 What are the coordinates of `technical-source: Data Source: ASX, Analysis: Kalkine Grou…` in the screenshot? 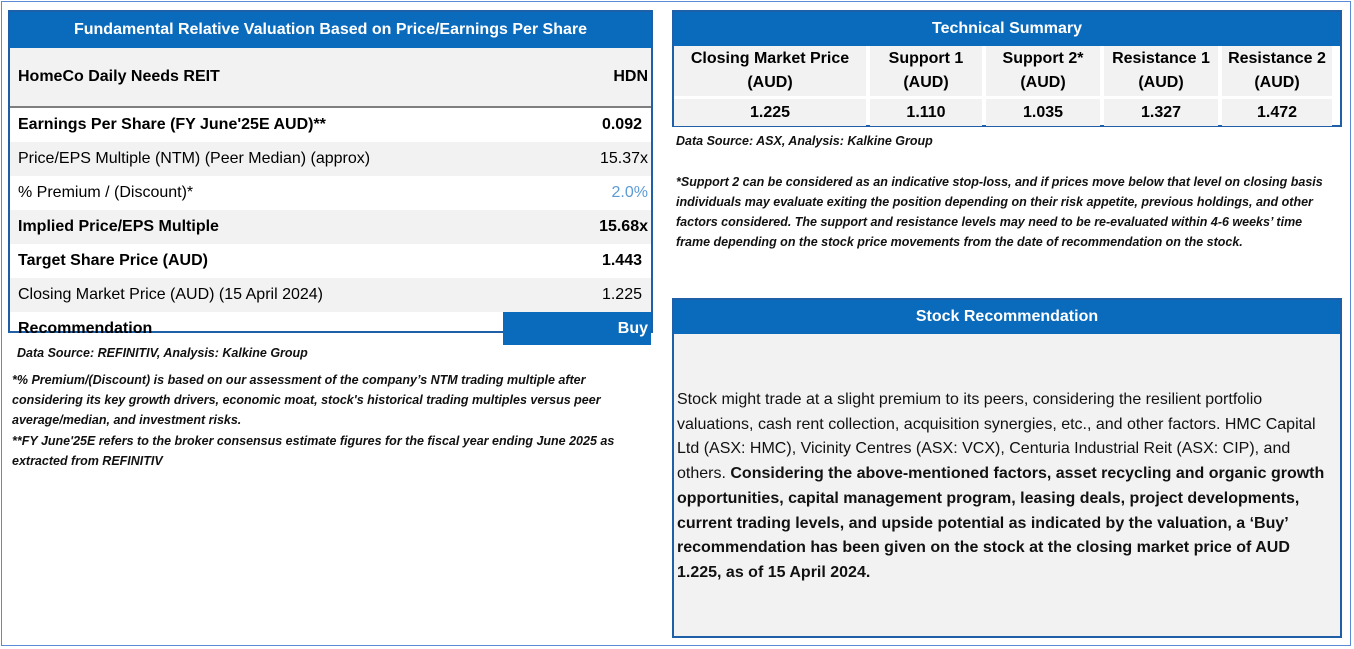 It's located at (804, 141).